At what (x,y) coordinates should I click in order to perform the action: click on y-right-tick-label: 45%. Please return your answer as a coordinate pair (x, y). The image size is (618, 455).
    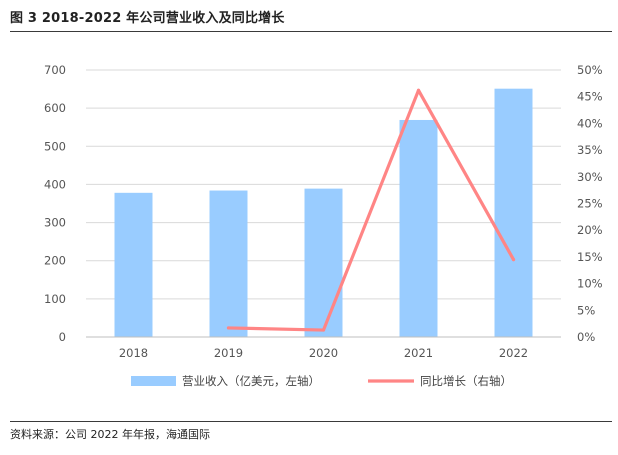
    Looking at the image, I should click on (590, 97).